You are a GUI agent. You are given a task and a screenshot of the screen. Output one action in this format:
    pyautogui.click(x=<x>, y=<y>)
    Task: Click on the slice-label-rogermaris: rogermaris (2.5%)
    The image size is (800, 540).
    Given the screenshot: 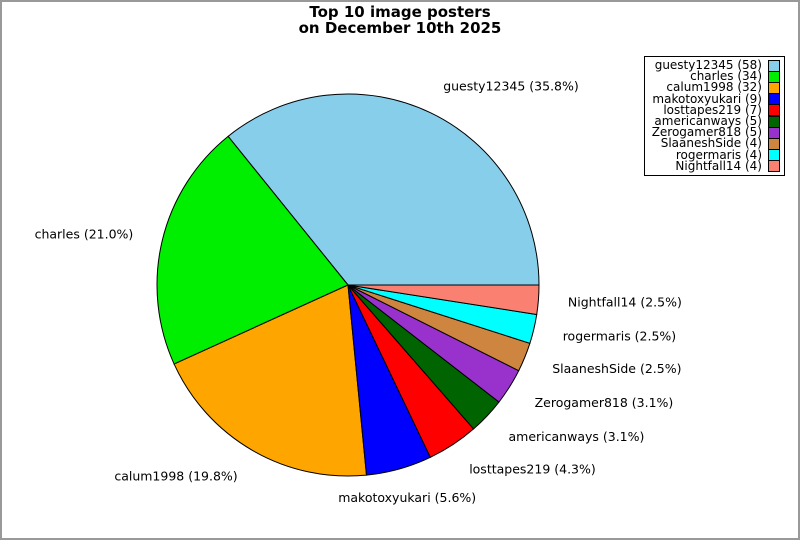 What is the action you would take?
    pyautogui.click(x=620, y=335)
    